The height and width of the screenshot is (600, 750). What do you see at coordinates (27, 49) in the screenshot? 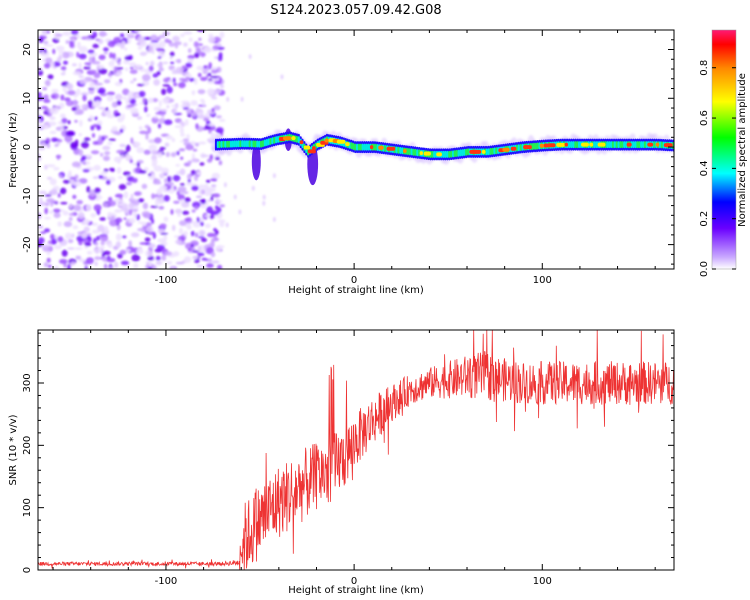
I see `y-tick-label: 20` at bounding box center [27, 49].